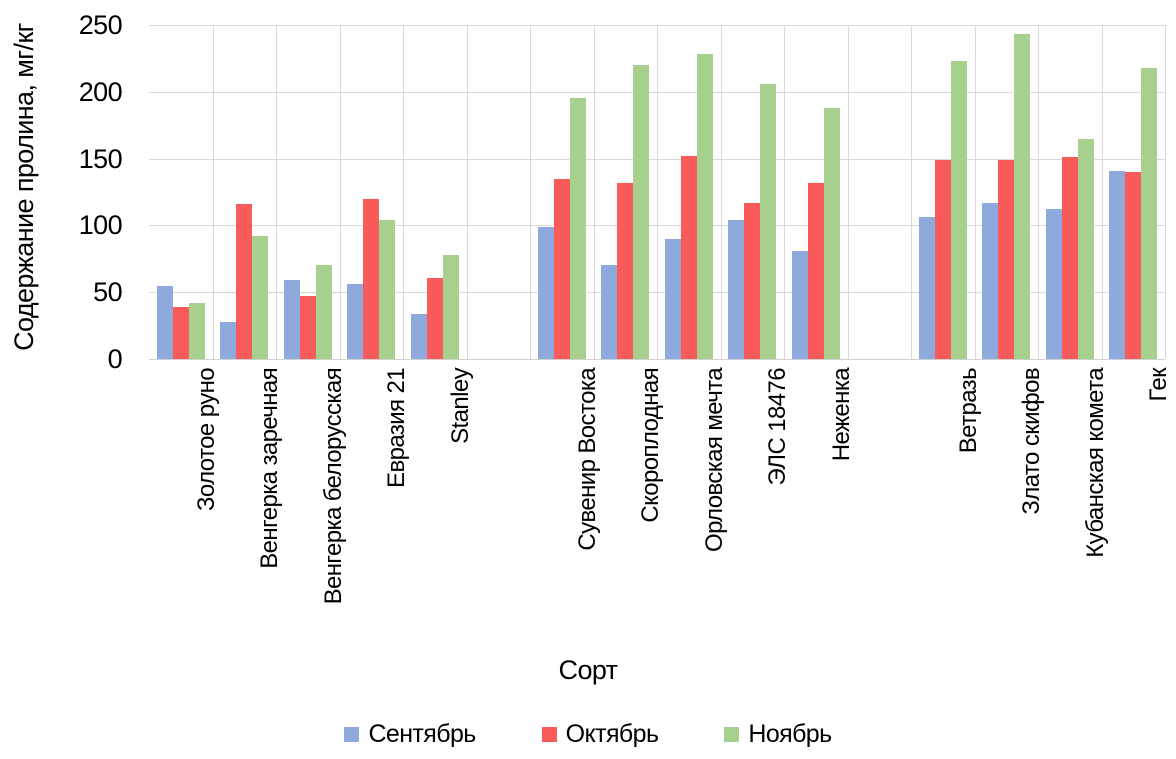 The width and height of the screenshot is (1176, 759). Describe the element at coordinates (100, 25) in the screenshot. I see `y-axis-tick-label: 250` at that location.